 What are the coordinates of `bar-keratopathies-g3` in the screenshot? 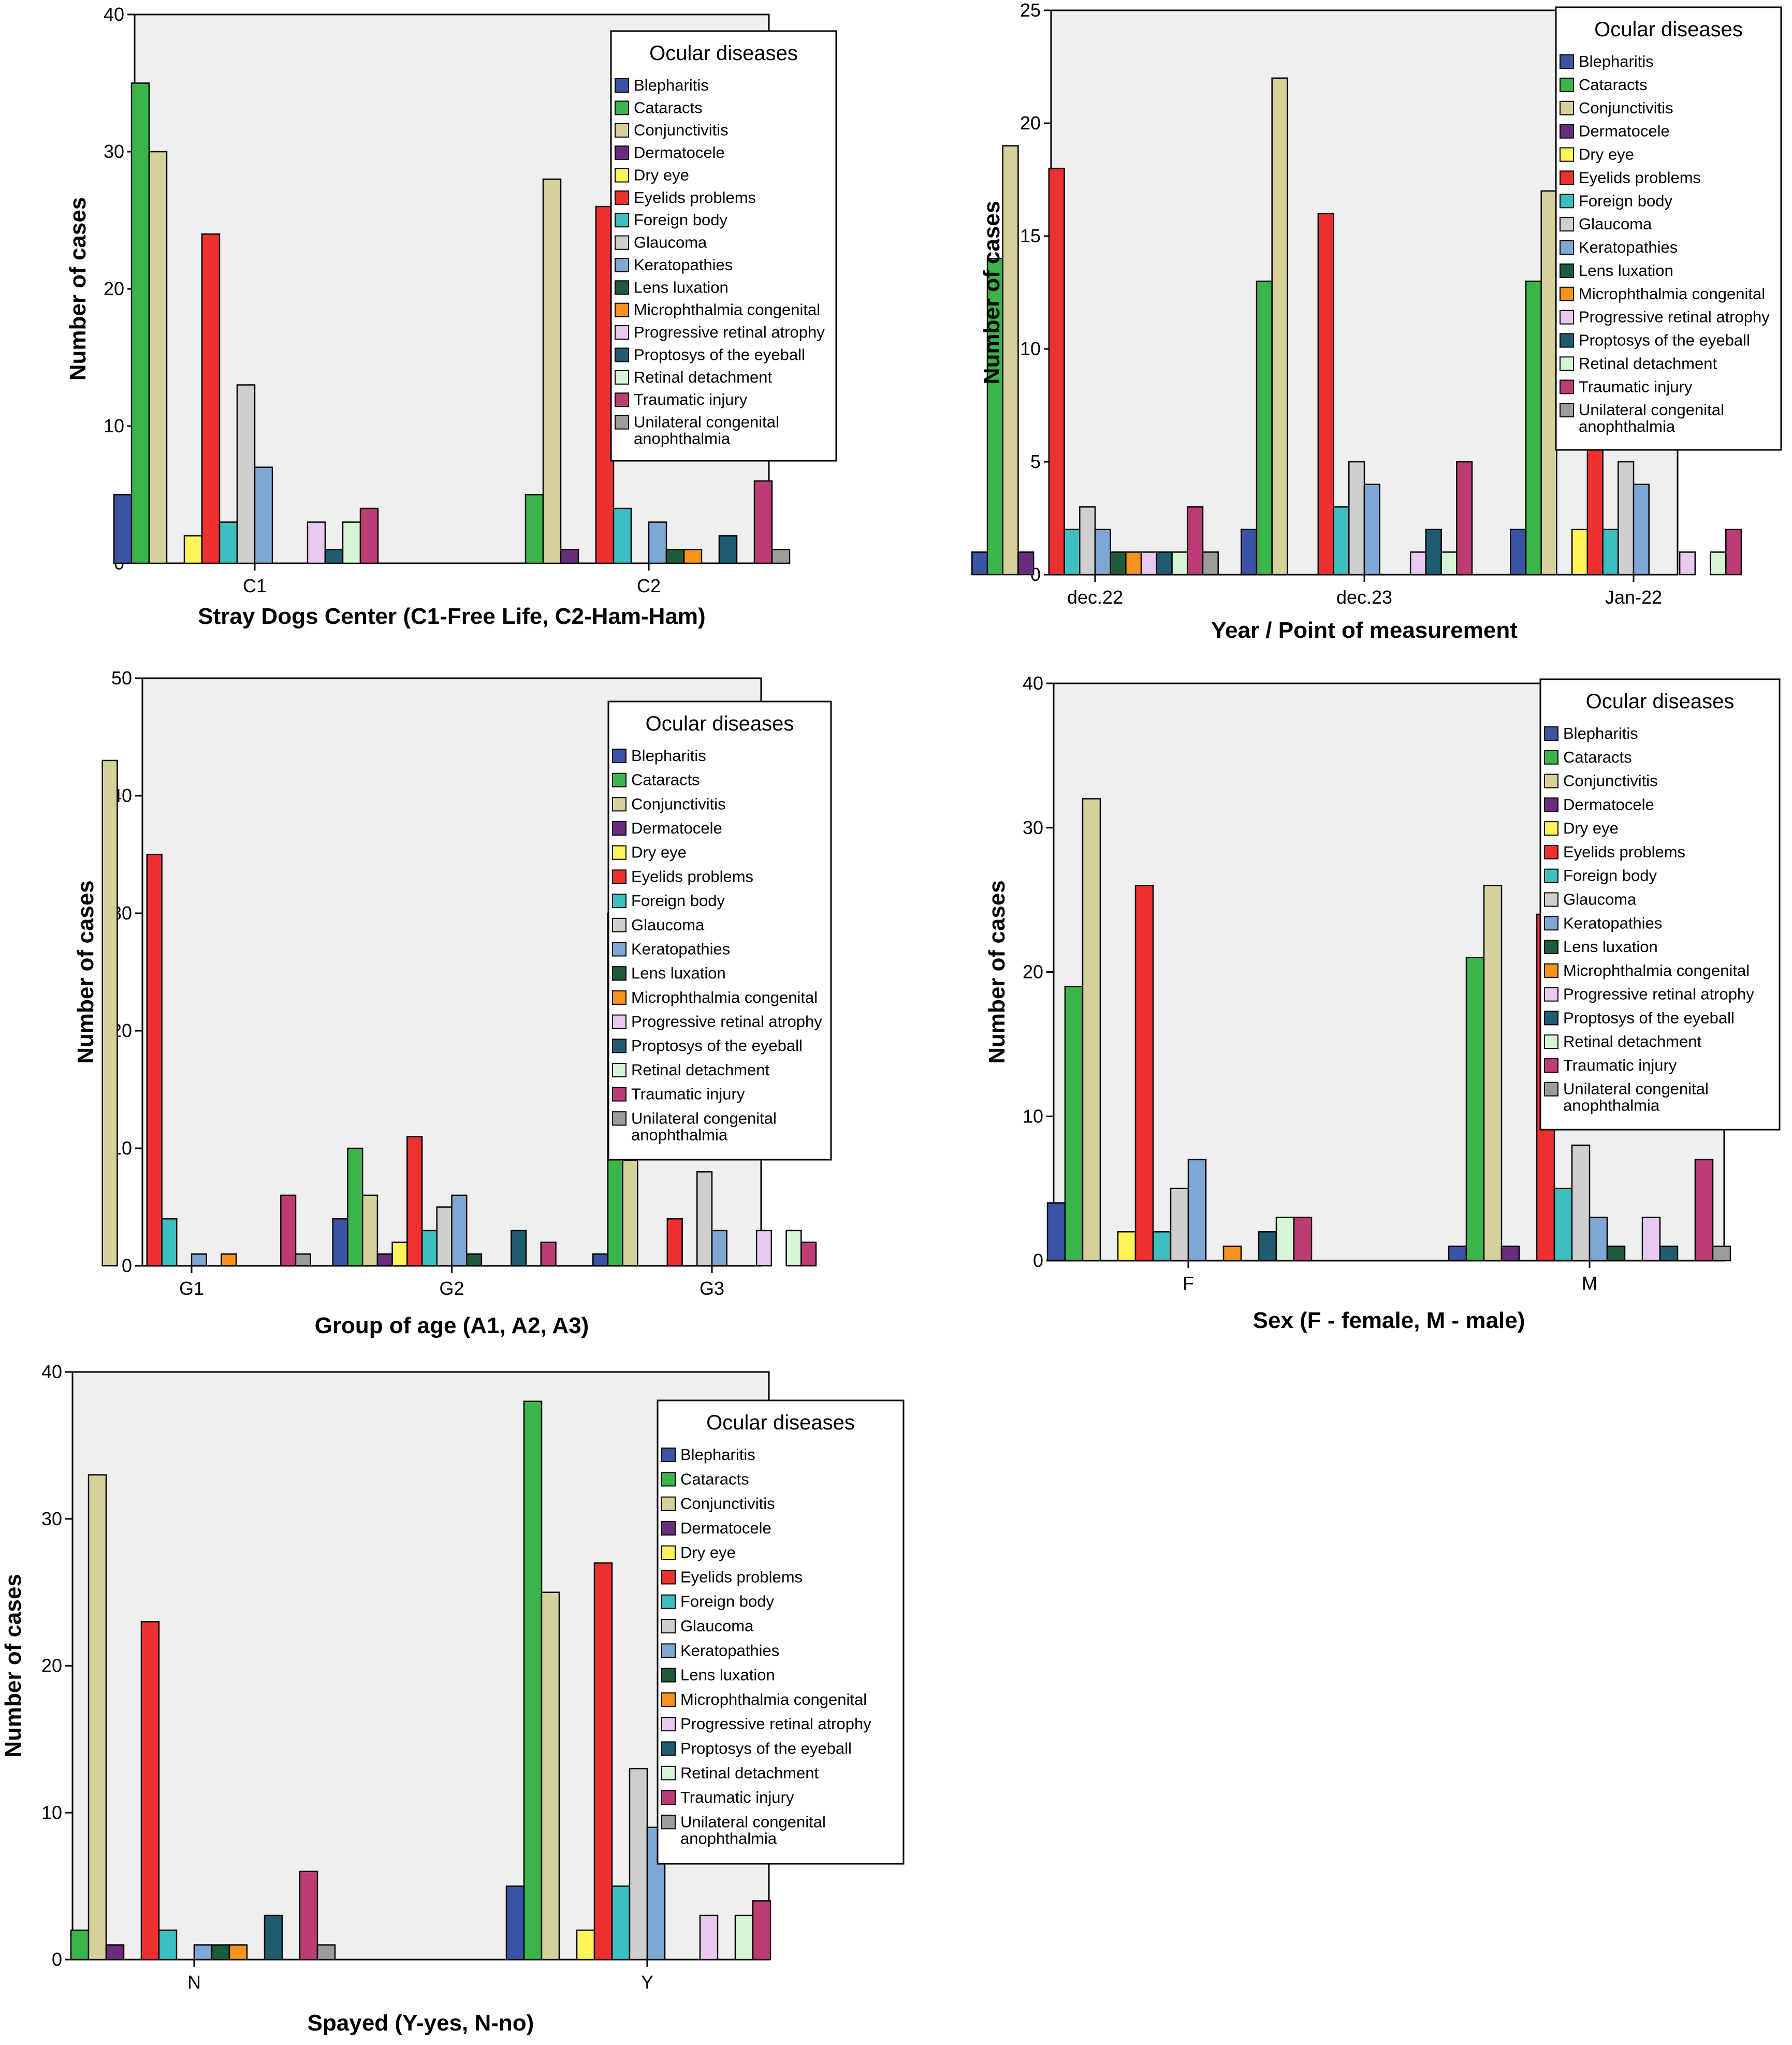 It's located at (719, 1248).